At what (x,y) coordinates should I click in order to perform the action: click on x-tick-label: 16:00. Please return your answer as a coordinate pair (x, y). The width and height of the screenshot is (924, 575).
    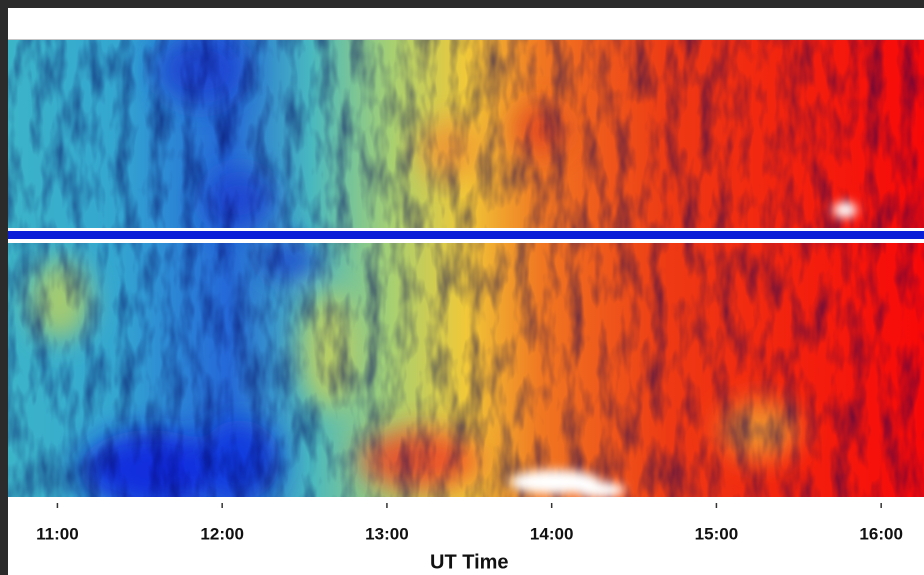
    Looking at the image, I should click on (880, 533).